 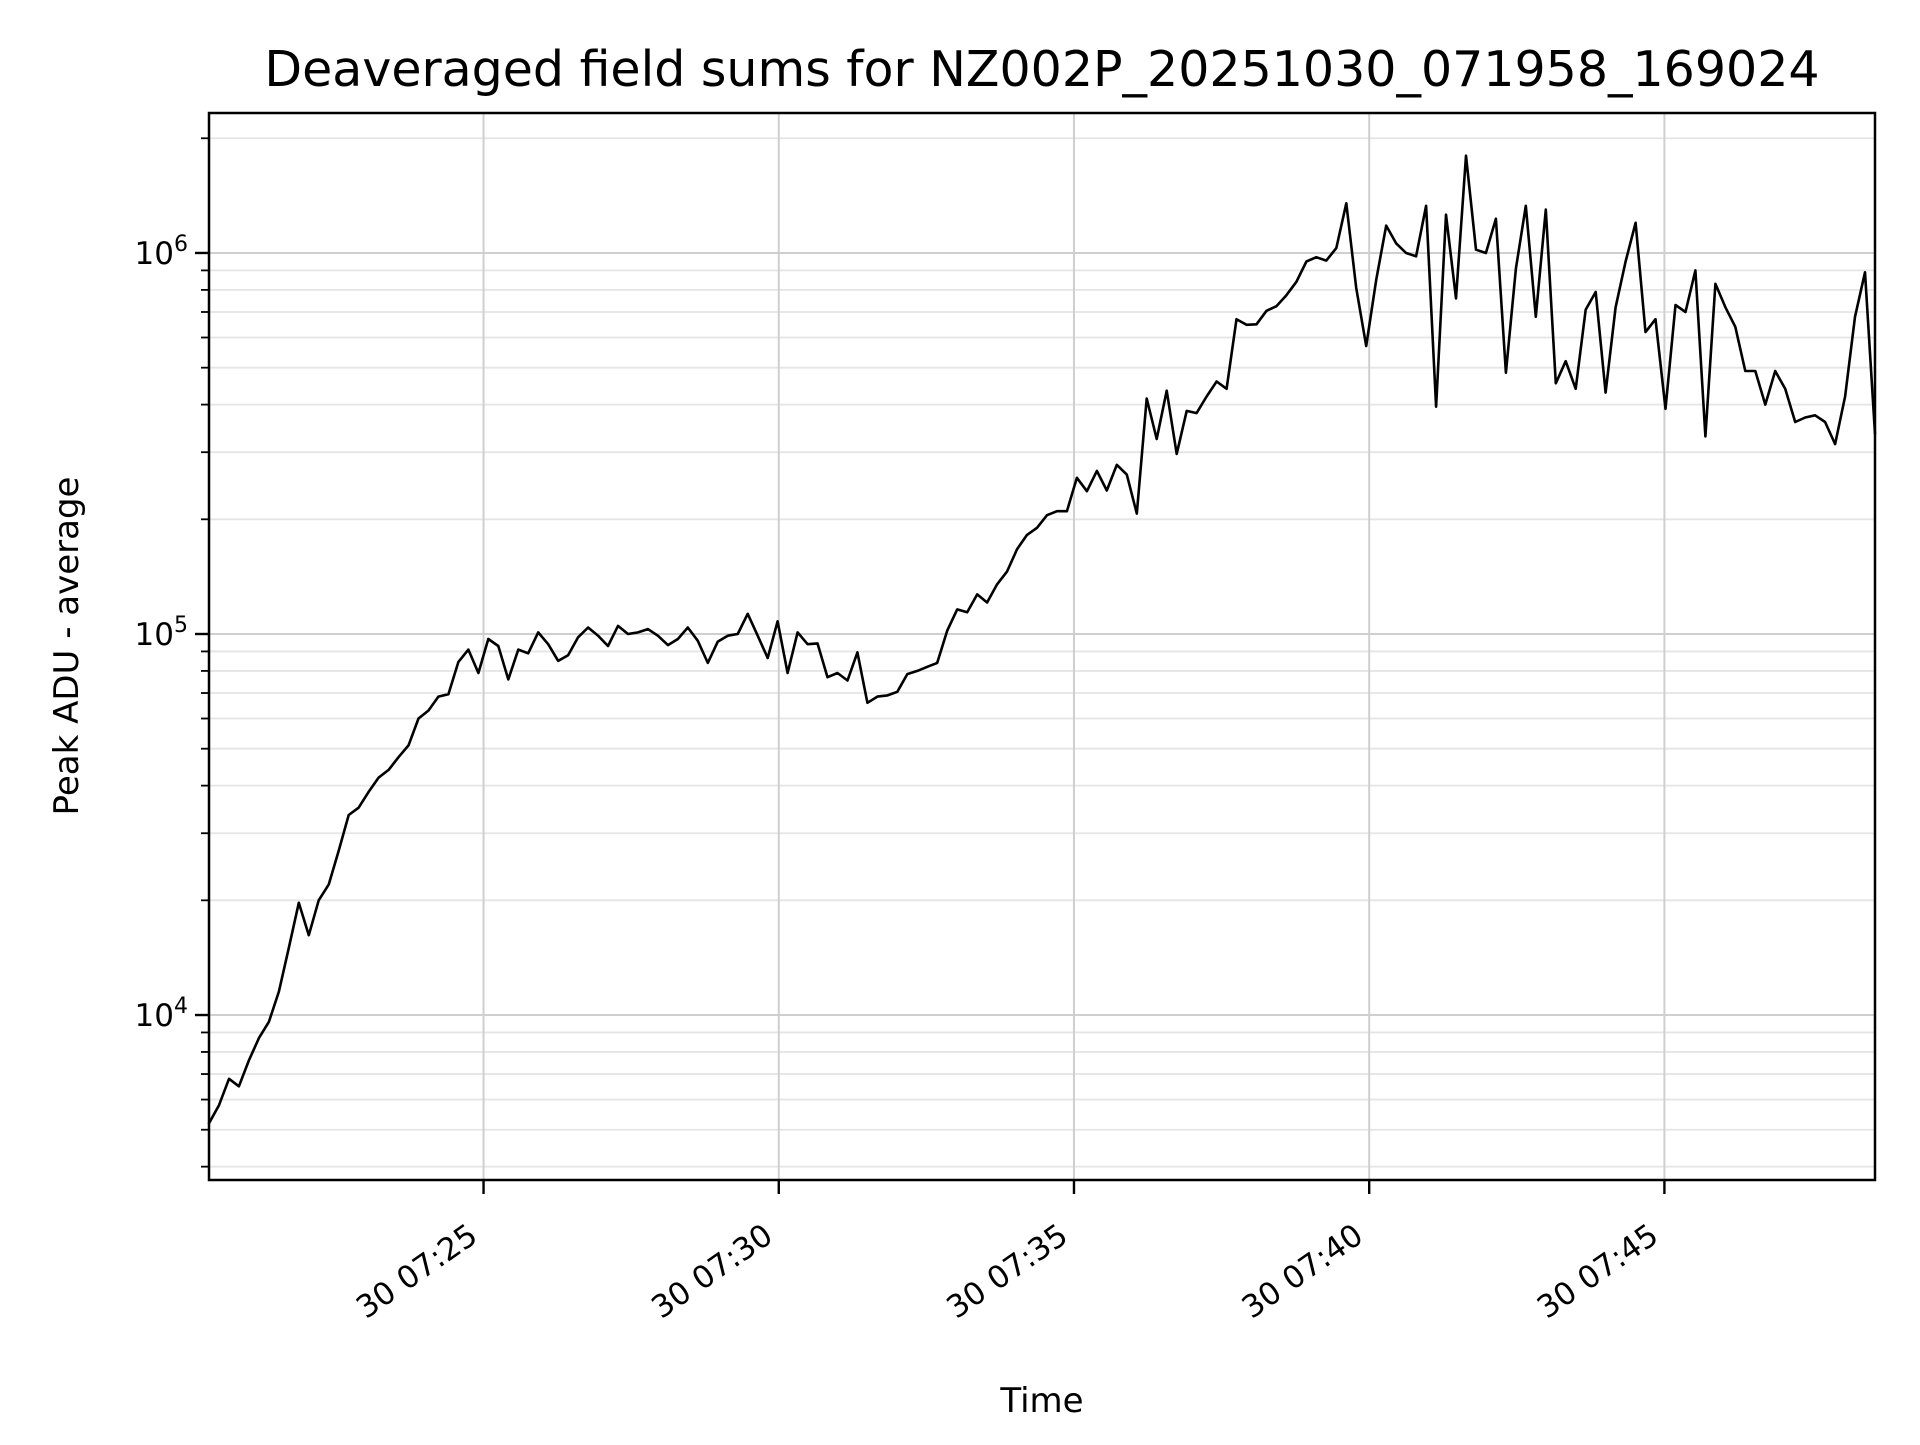 I want to click on x-tick-label: 30 07:35, so click(x=1007, y=1271).